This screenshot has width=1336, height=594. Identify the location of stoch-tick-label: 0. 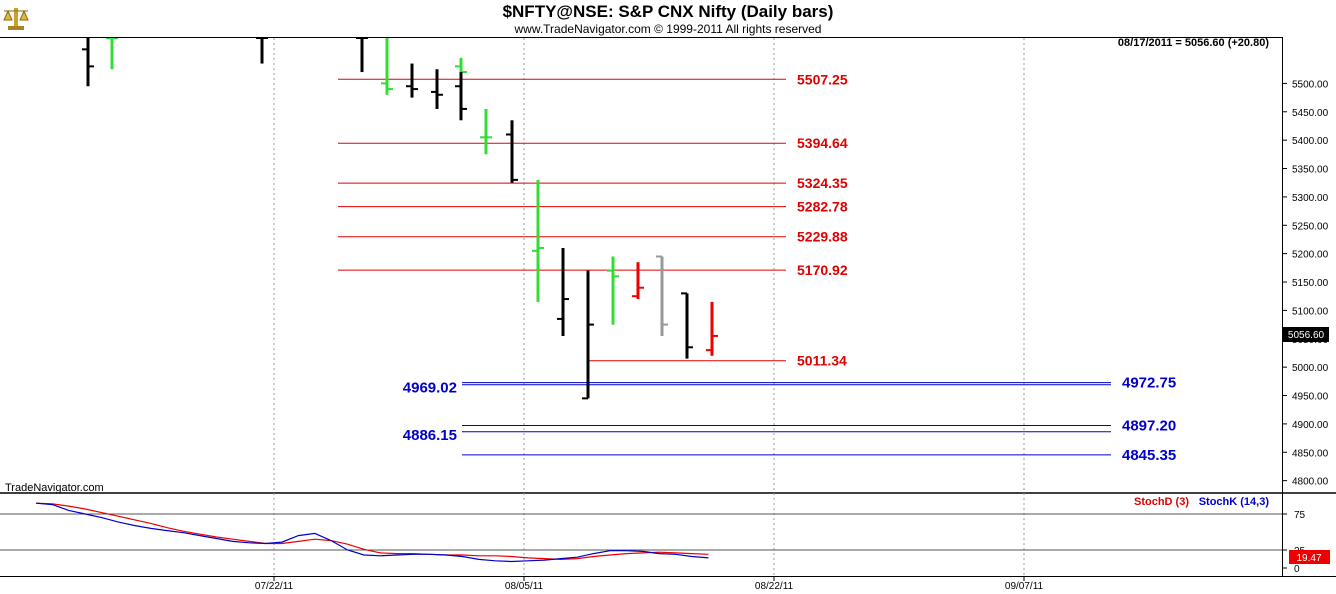
(1297, 569).